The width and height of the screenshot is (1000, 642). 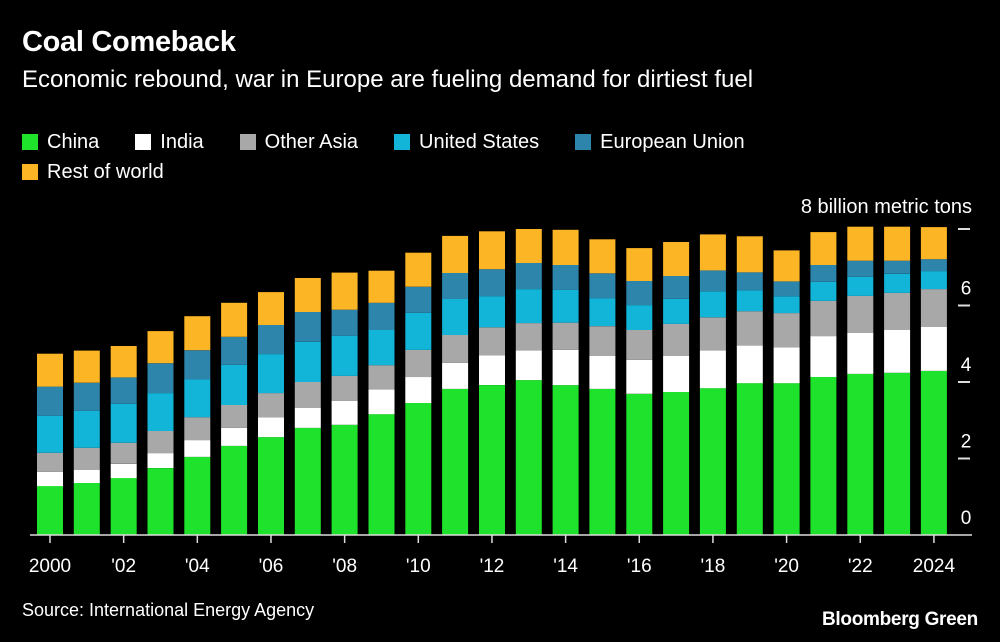 What do you see at coordinates (528, 457) in the screenshot?
I see `bar-china-2013` at bounding box center [528, 457].